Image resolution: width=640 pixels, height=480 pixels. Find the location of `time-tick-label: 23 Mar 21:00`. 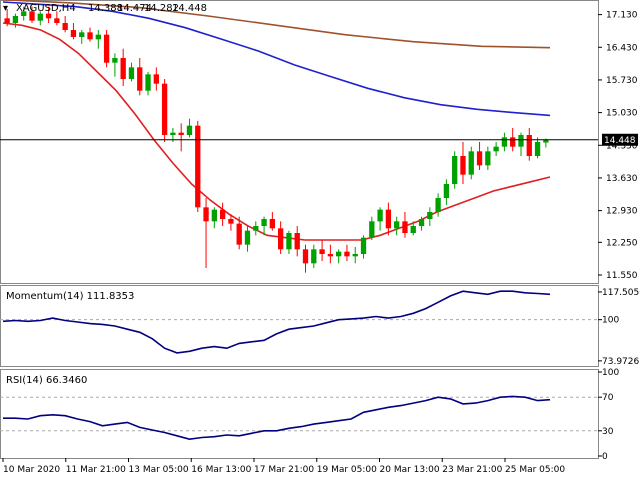

time-tick-label: 23 Mar 21:00 is located at coordinates (472, 470).